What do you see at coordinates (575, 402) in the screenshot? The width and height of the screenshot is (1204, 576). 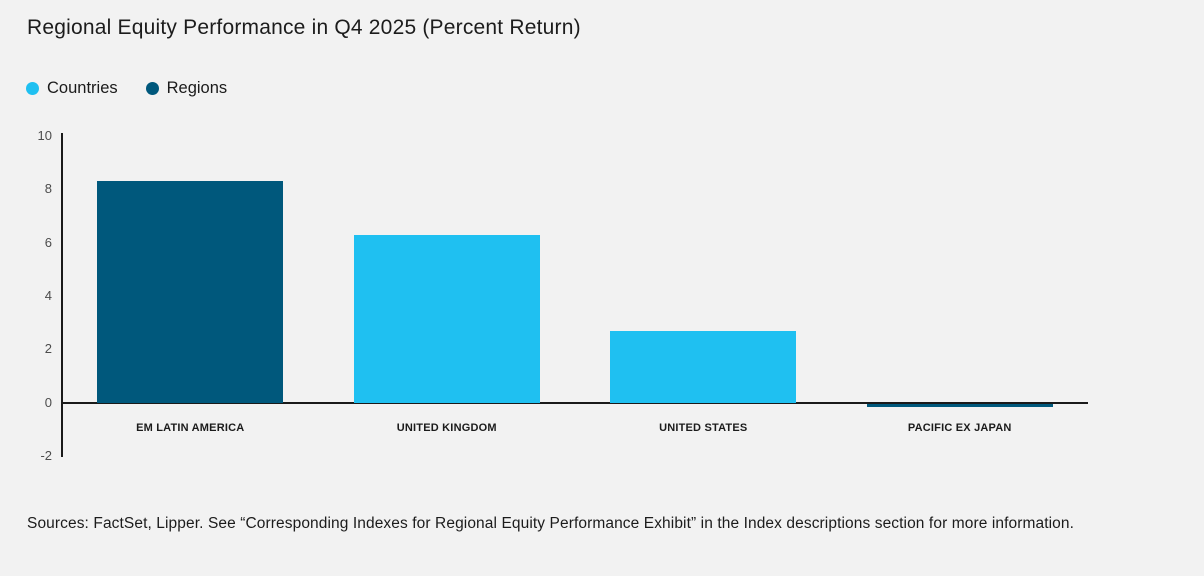 I see `zero-baseline` at bounding box center [575, 402].